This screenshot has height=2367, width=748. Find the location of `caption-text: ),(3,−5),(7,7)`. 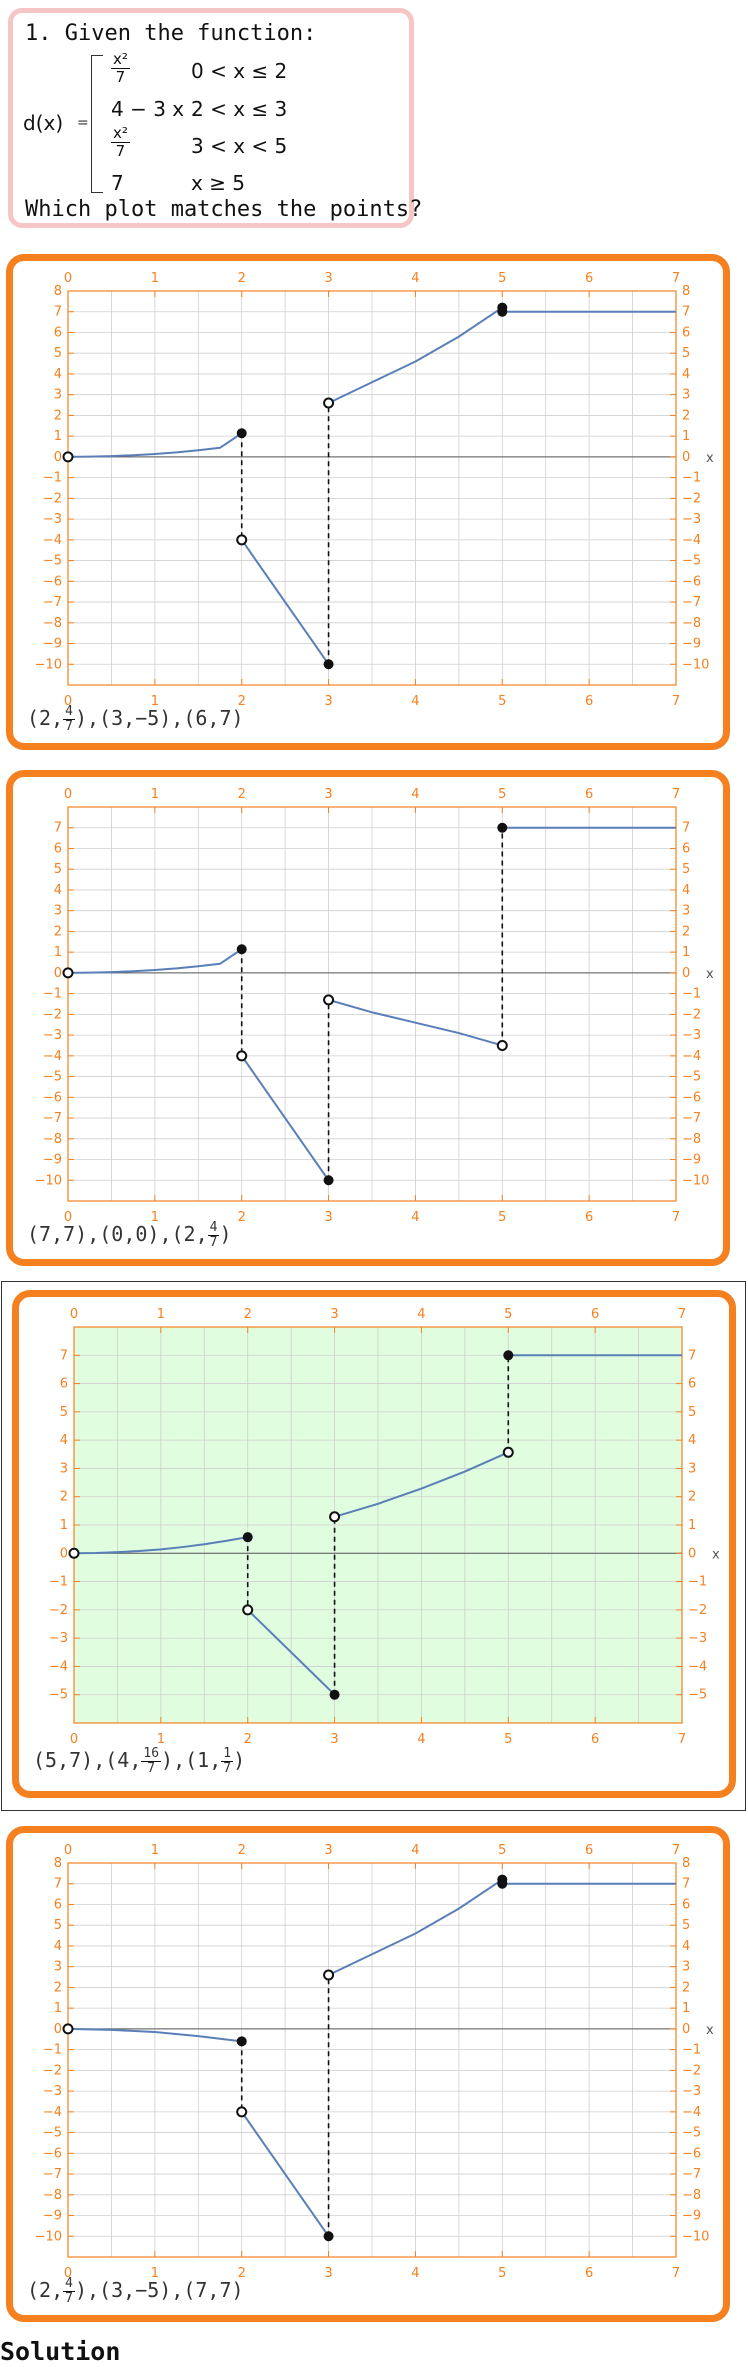

caption-text: ),(3,−5),(7,7) is located at coordinates (159, 2290).